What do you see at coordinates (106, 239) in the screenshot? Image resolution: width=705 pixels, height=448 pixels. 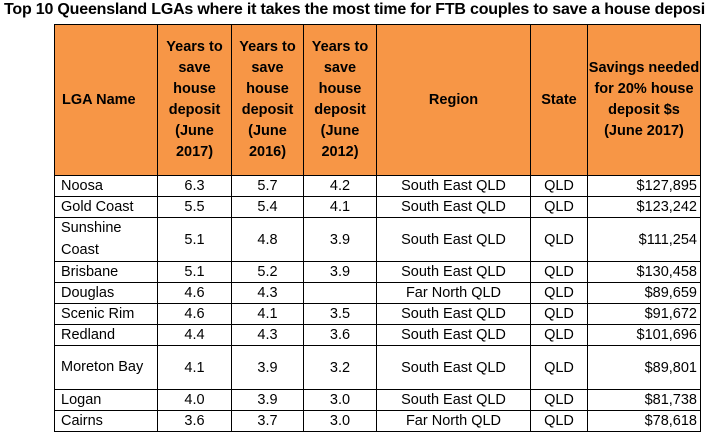 I see `cell-lga-name: Sunshine Coast` at bounding box center [106, 239].